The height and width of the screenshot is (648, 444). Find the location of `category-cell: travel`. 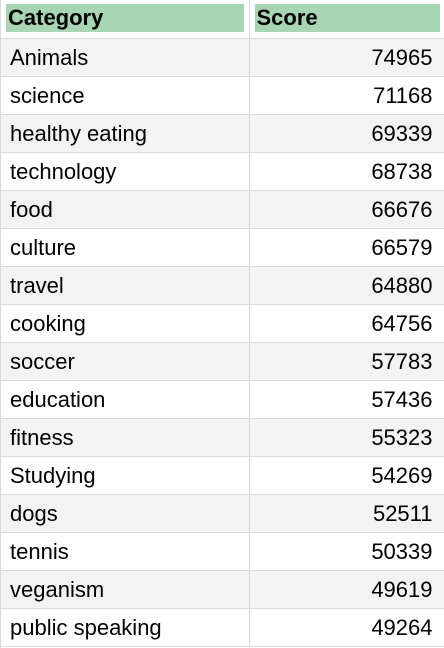

category-cell: travel is located at coordinates (125, 285).